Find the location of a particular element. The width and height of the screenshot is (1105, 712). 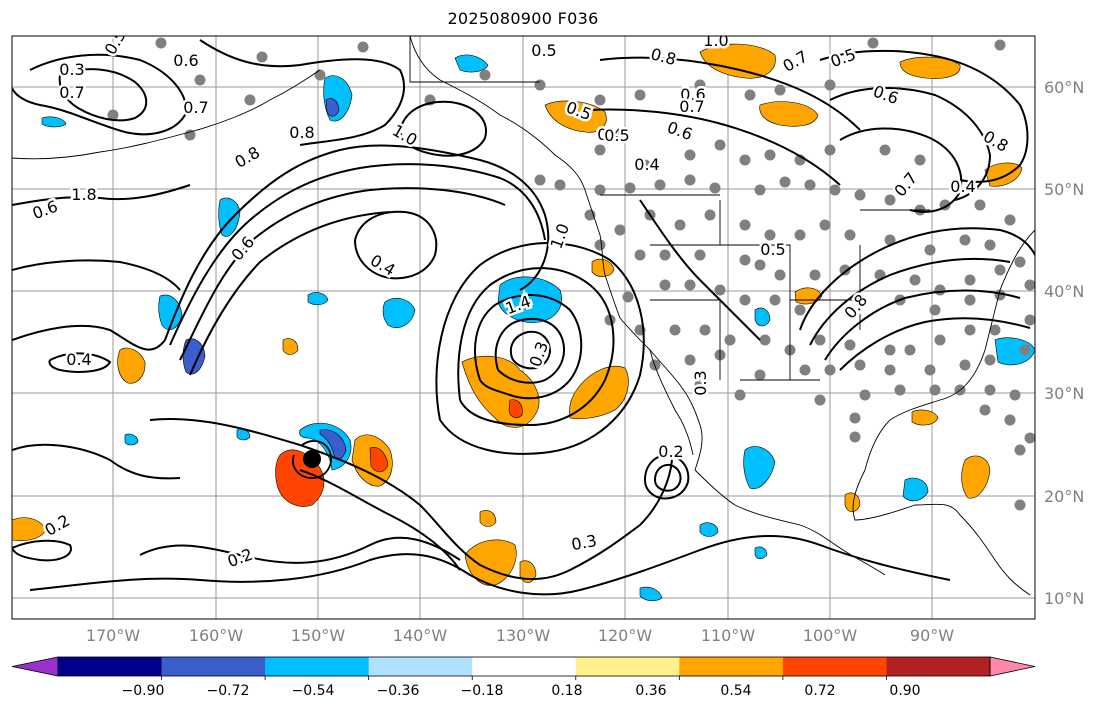

colorbar-tick-label: −0.90 is located at coordinates (143, 691).